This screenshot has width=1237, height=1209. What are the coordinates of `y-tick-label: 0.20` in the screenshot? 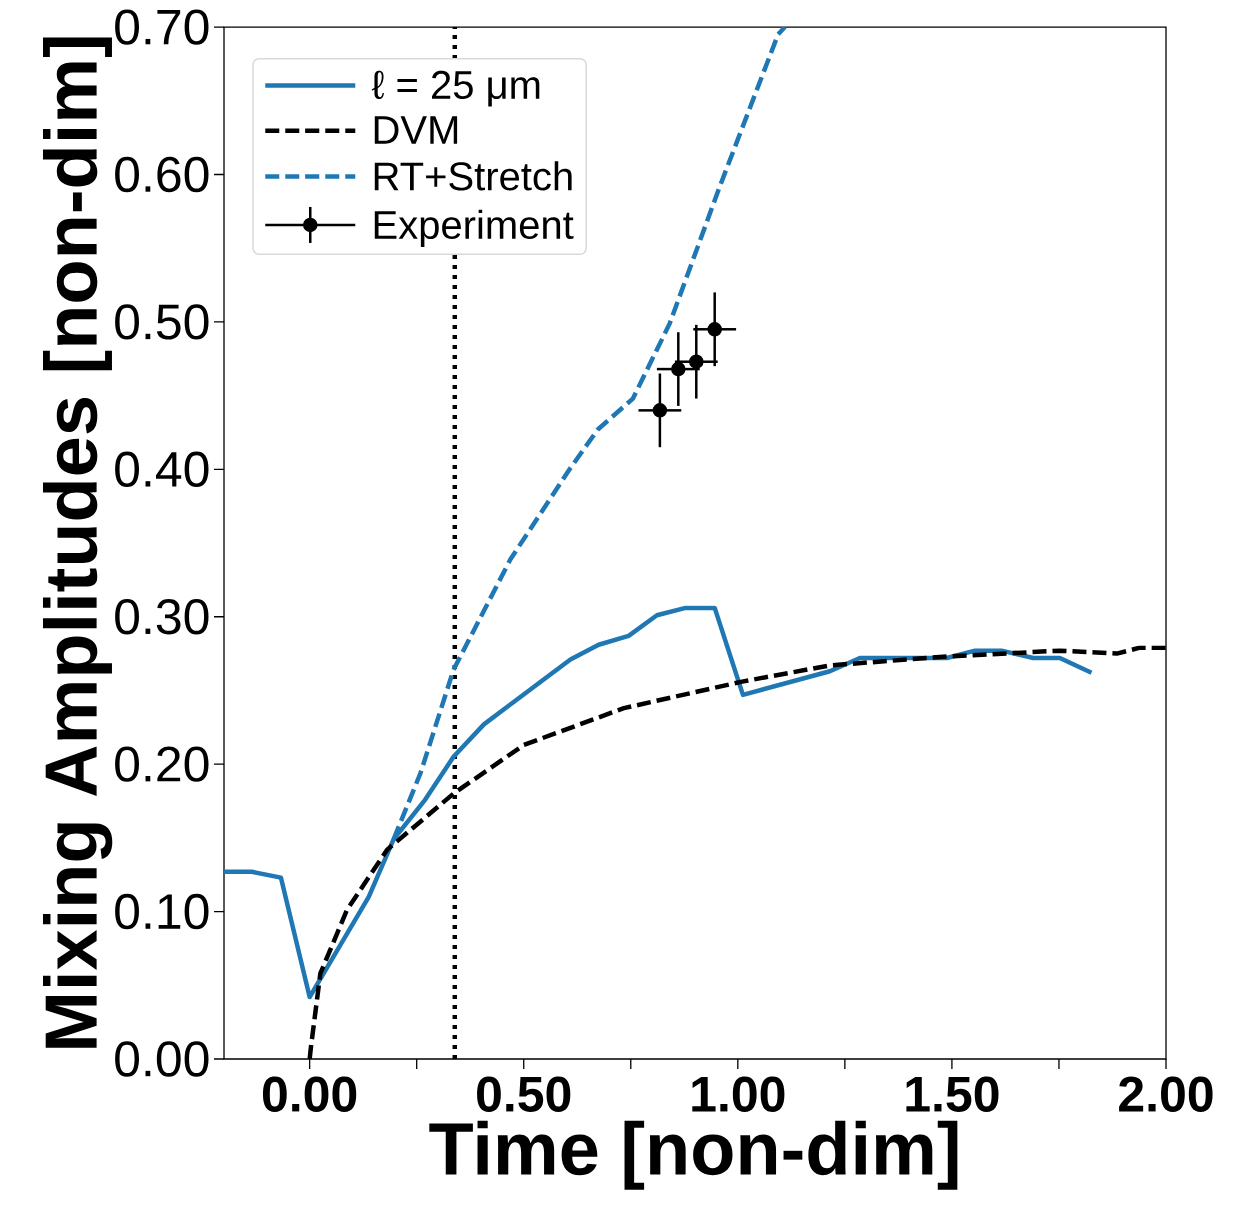 It's located at (162, 764).